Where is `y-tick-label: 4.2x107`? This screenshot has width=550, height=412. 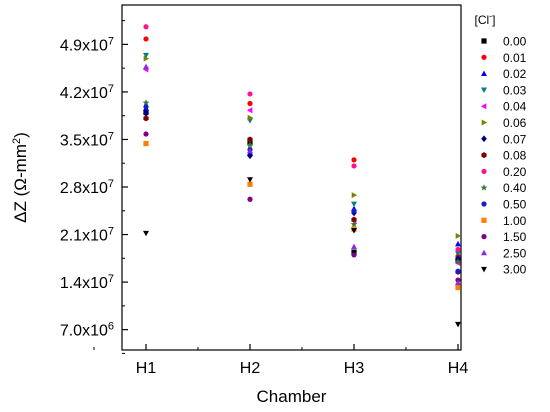 y-tick-label: 4.2x107 is located at coordinates (87, 92).